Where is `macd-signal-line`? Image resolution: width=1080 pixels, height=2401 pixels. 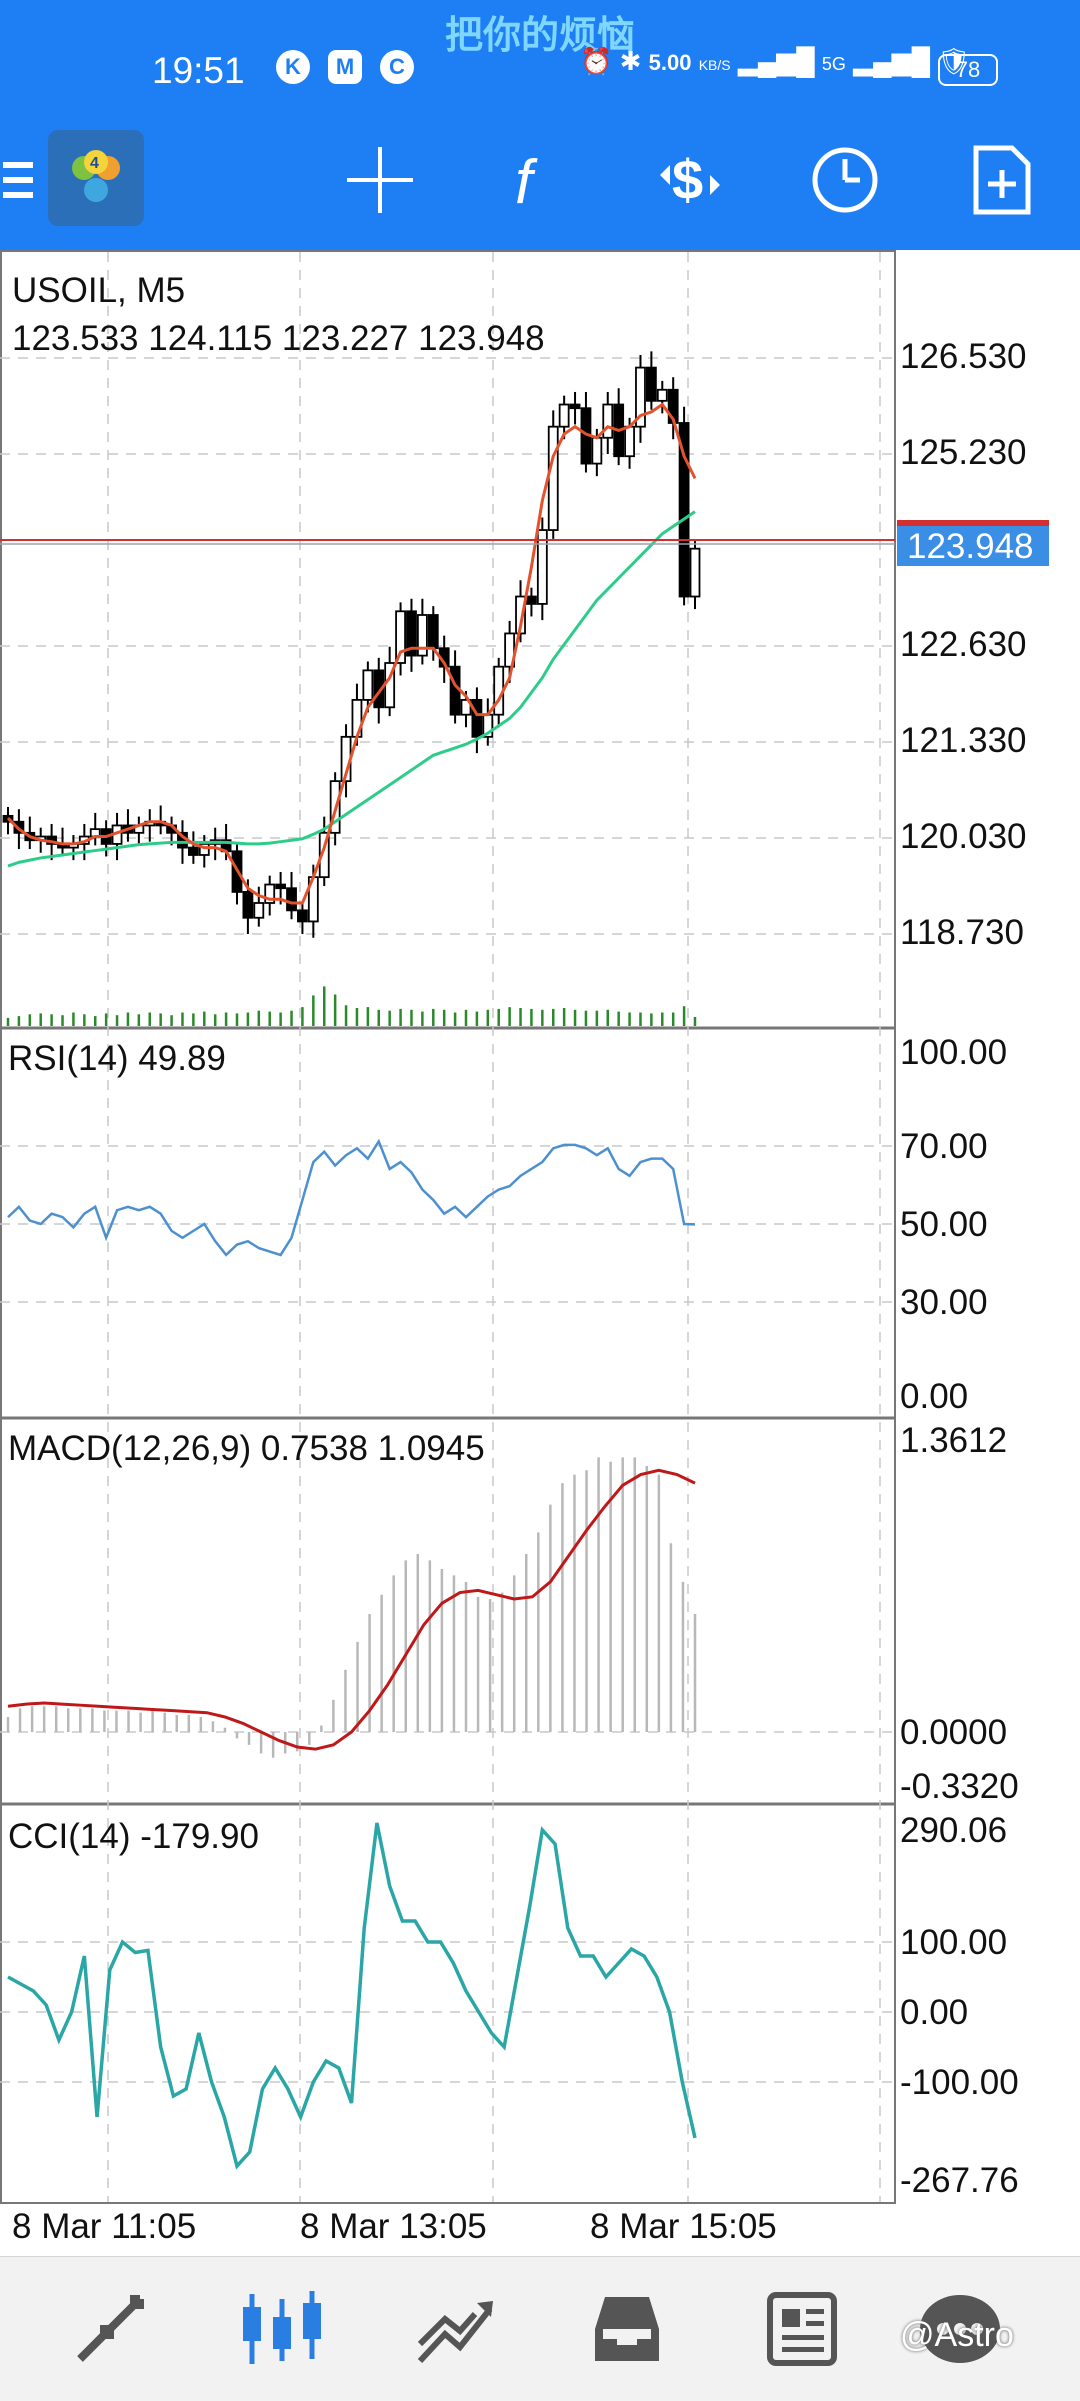
macd-signal-line is located at coordinates (351, 1609).